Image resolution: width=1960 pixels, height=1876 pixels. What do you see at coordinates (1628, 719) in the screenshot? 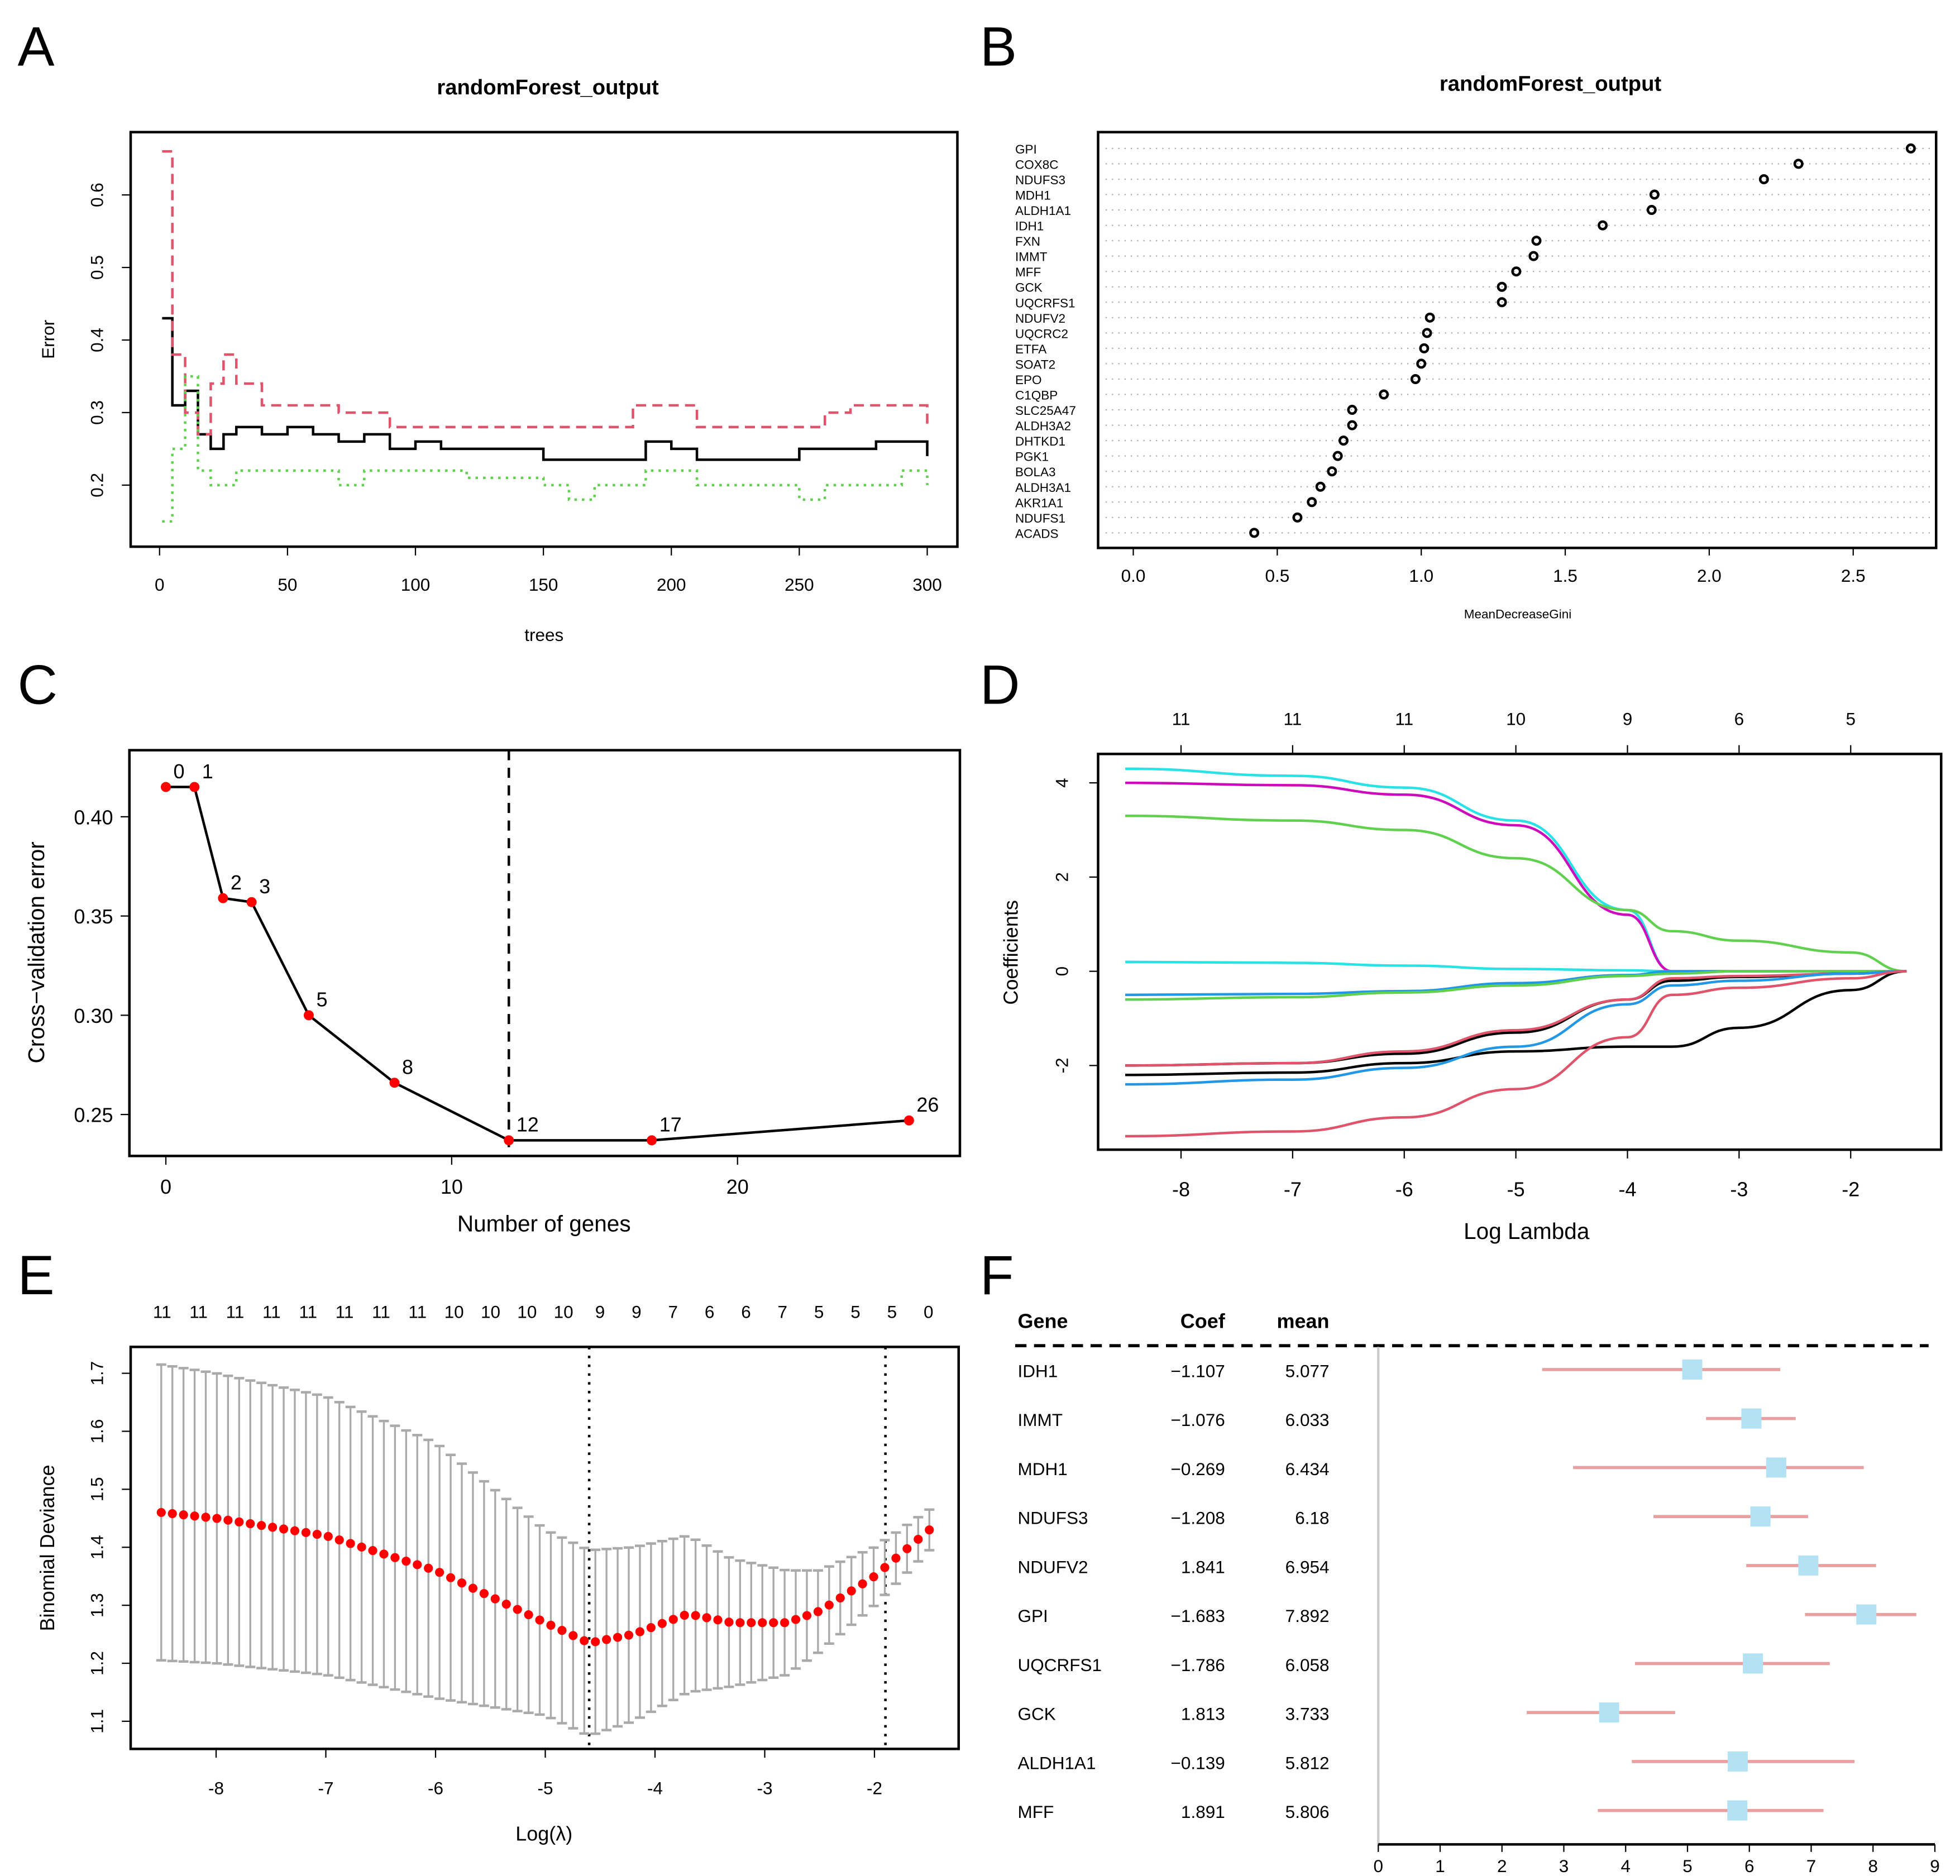
I see `top-label: 9` at bounding box center [1628, 719].